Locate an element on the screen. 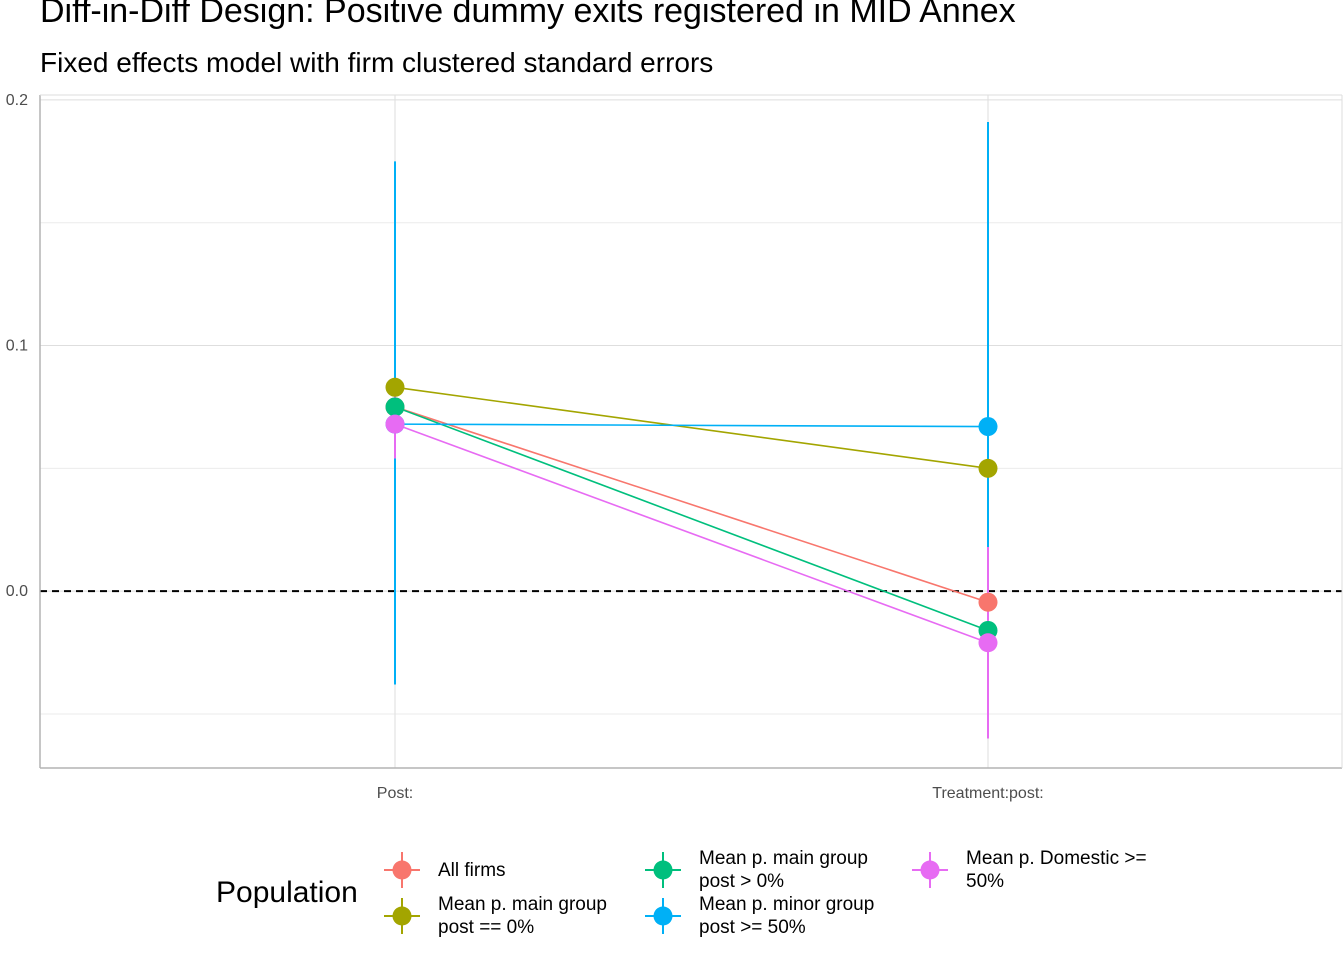 This screenshot has height=960, width=1344. legend-item-main-group-post-positive: Mean p. main group post > 0% is located at coordinates (766, 870).